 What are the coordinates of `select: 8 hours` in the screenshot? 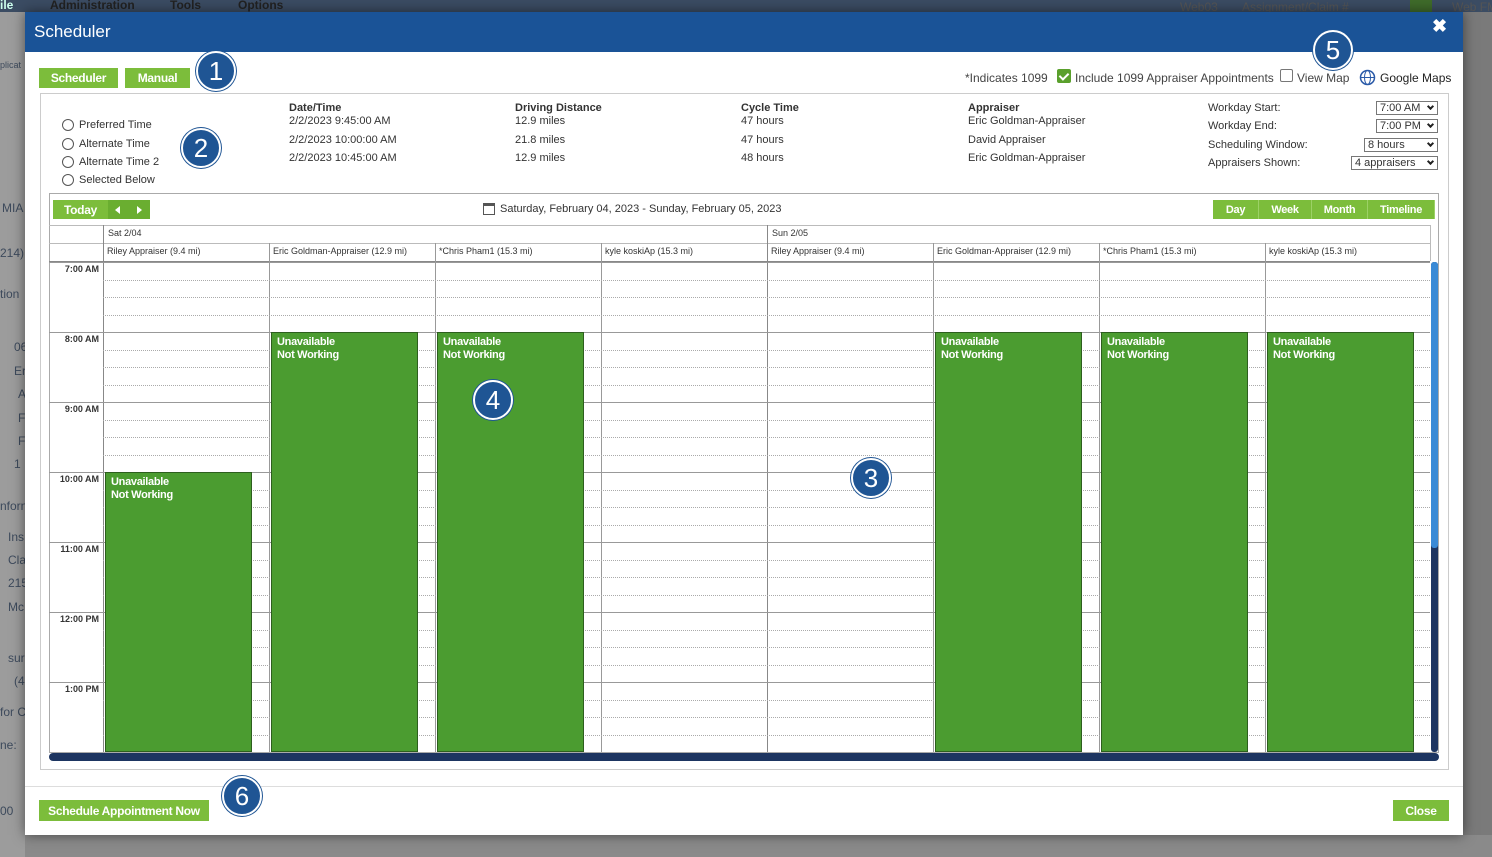 It's located at (1401, 145).